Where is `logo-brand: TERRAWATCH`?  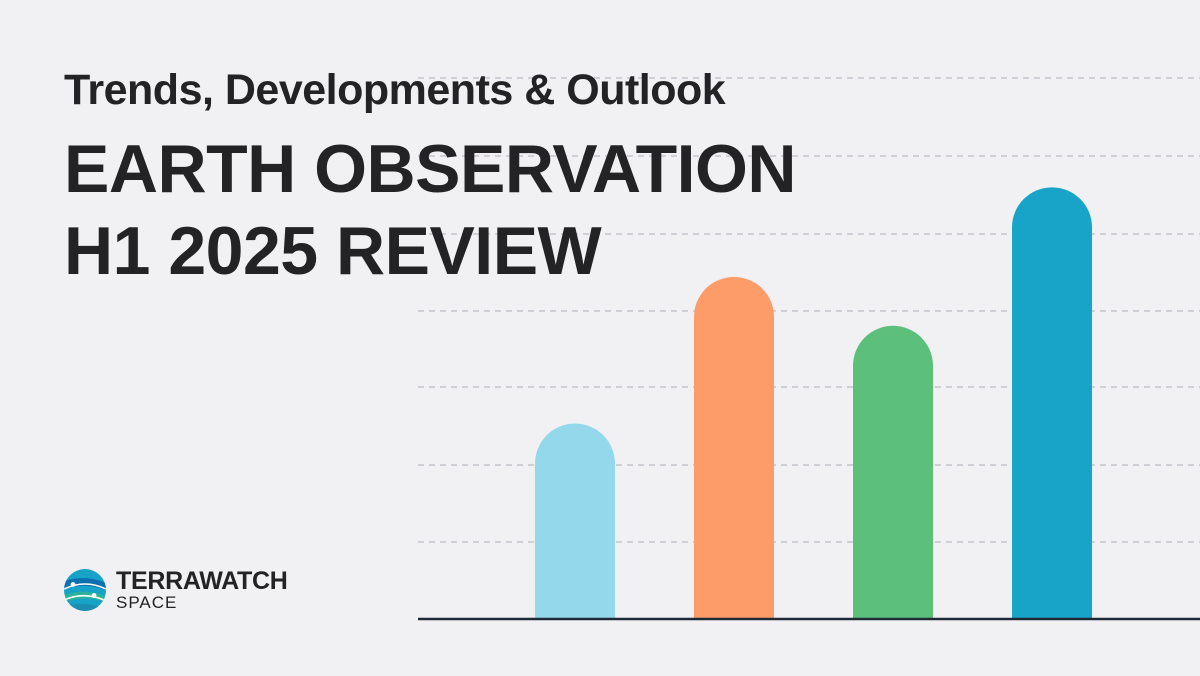 logo-brand: TERRAWATCH is located at coordinates (202, 581).